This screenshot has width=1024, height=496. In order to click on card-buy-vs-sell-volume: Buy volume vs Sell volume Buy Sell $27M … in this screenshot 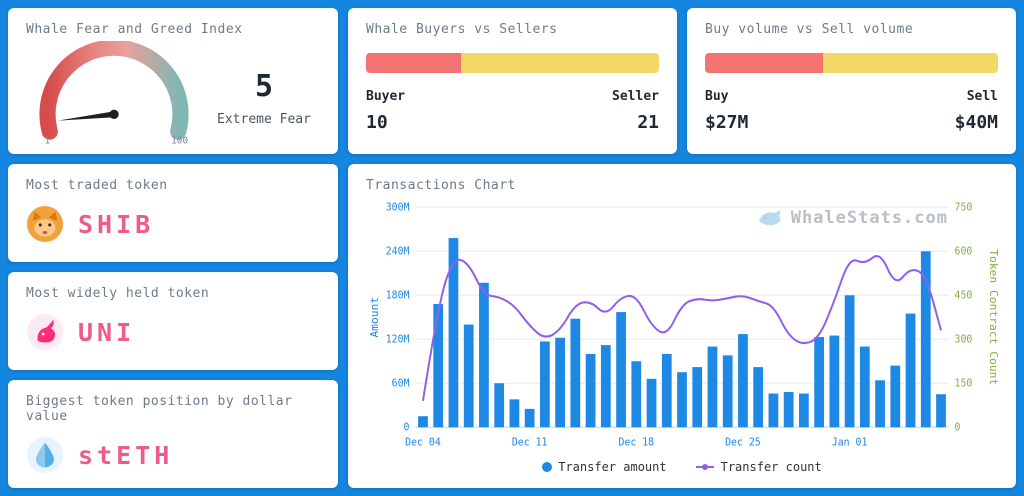, I will do `click(851, 81)`.